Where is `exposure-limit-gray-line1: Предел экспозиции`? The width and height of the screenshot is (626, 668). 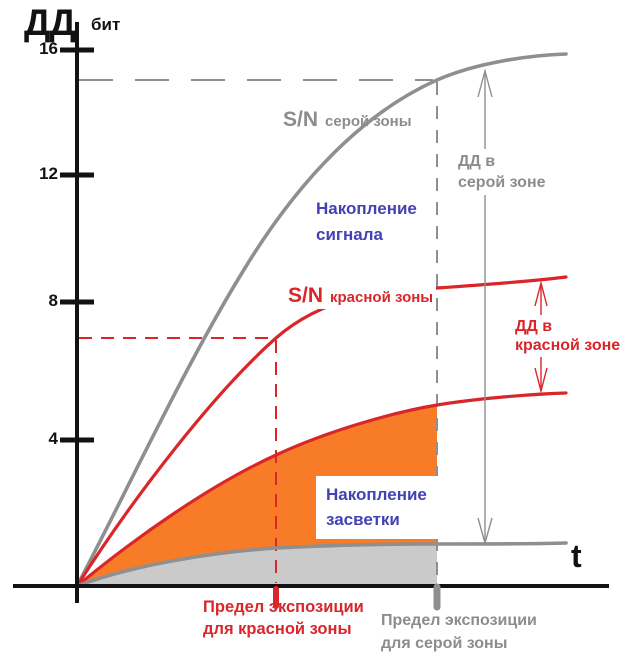
exposure-limit-gray-line1: Предел экспозиции is located at coordinates (459, 620).